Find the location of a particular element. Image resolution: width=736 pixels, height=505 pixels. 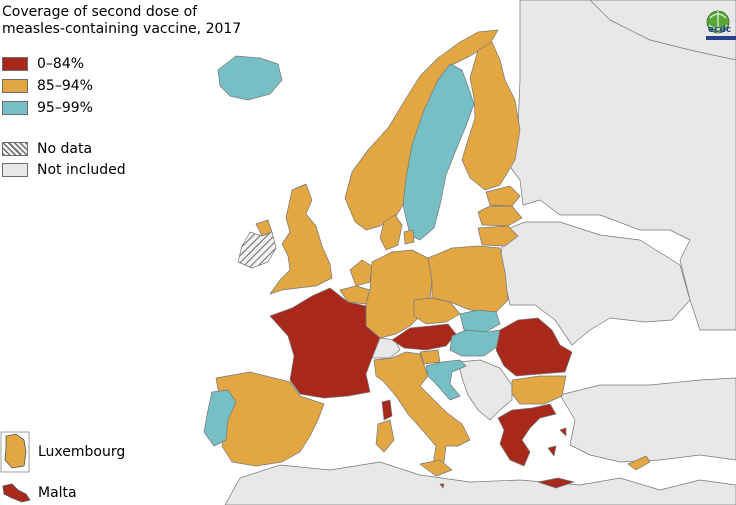

country-ireland is located at coordinates (257, 250).